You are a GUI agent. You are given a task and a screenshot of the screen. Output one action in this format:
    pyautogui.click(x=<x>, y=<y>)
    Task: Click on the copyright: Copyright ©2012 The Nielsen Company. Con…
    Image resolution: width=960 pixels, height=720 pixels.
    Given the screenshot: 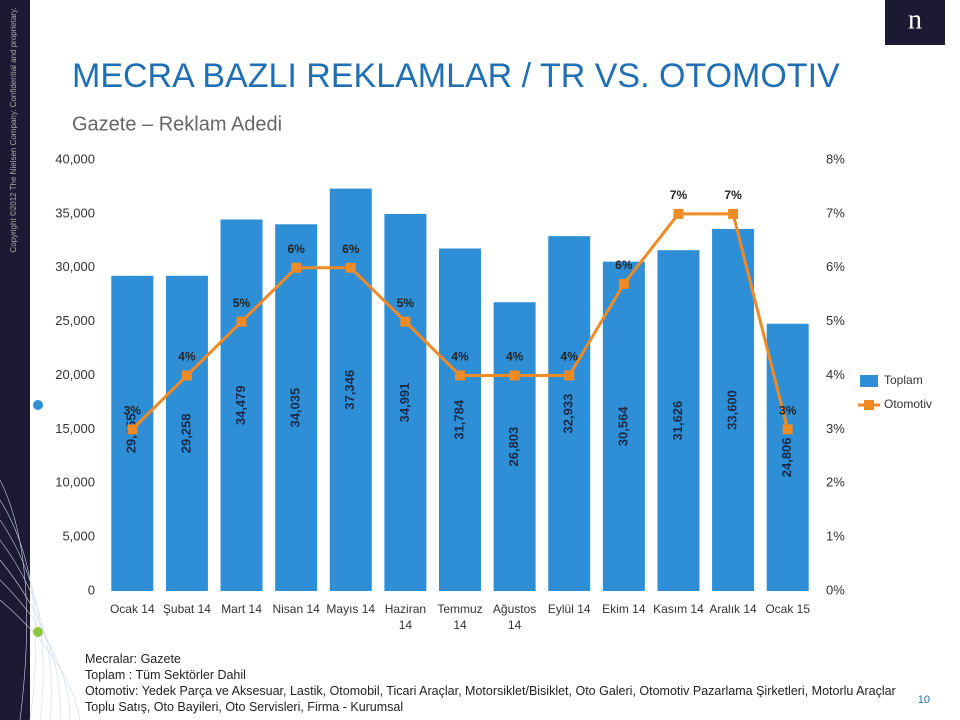 What is the action you would take?
    pyautogui.click(x=13, y=129)
    